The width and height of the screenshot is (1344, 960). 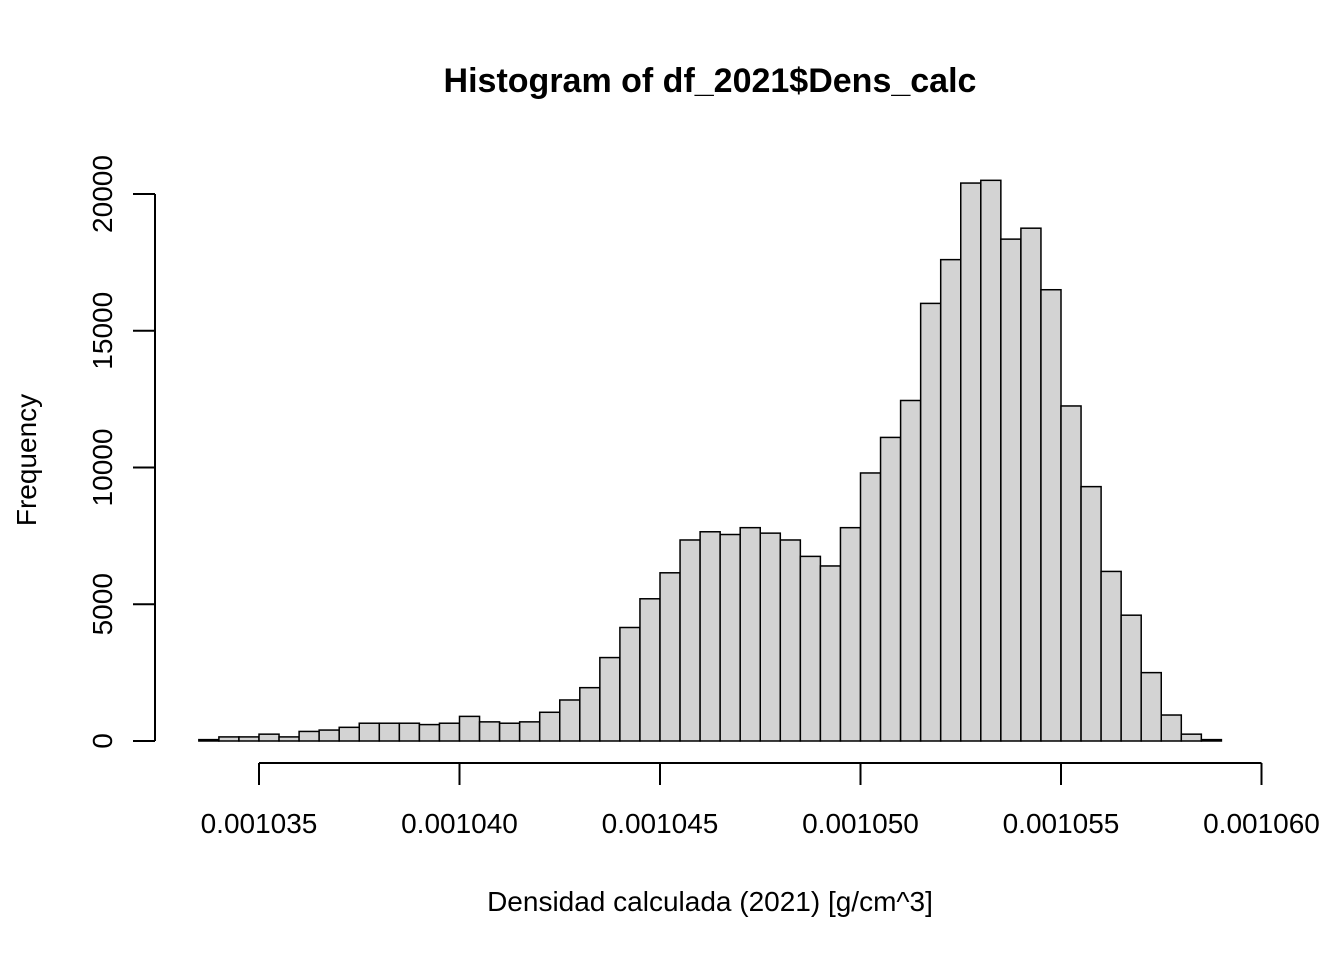 What do you see at coordinates (1261, 823) in the screenshot?
I see `x-tick-label: 0.001060` at bounding box center [1261, 823].